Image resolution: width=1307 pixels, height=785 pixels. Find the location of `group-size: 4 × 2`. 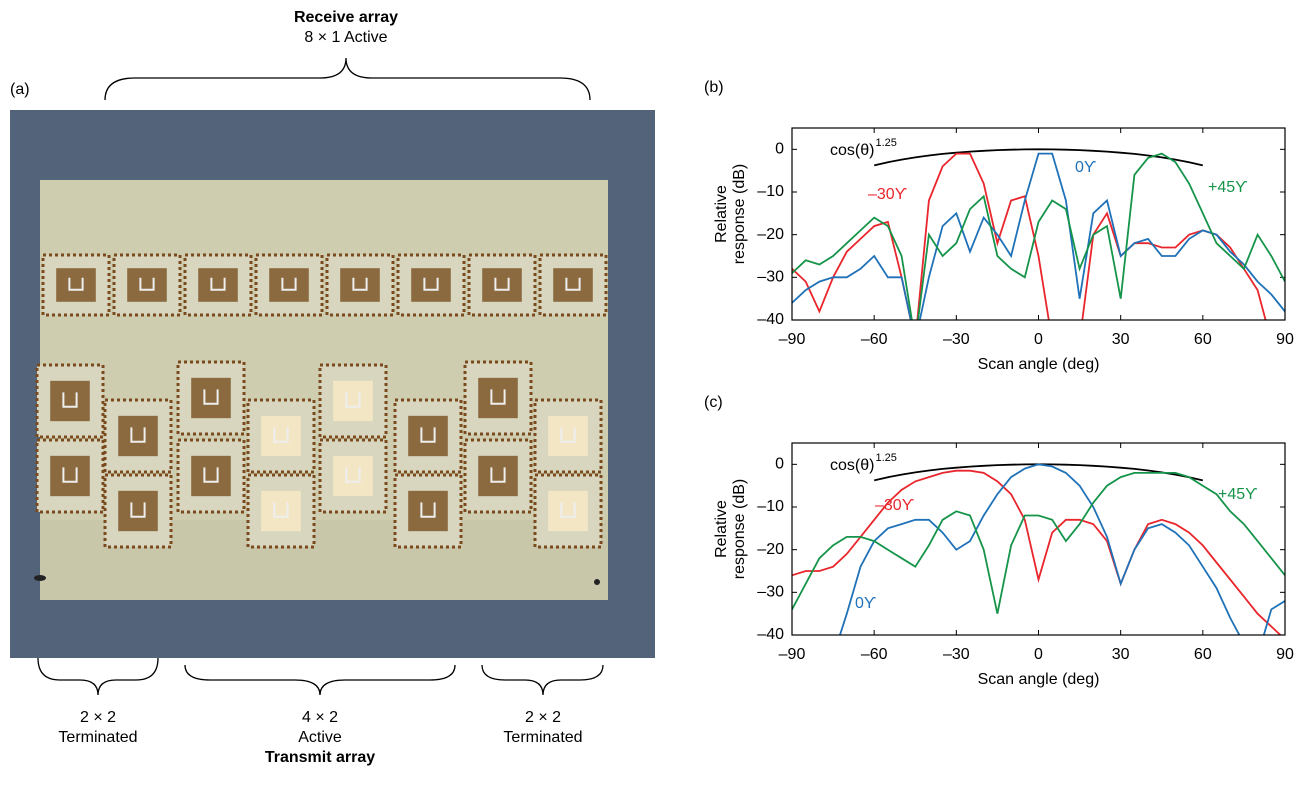

group-size: 4 × 2 is located at coordinates (320, 717).